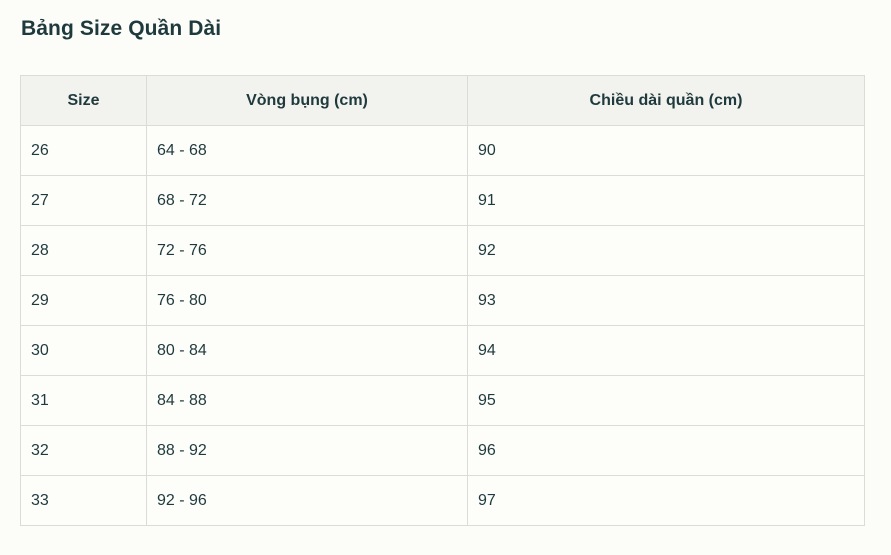 The height and width of the screenshot is (555, 891). I want to click on cell-size: 33, so click(83, 500).